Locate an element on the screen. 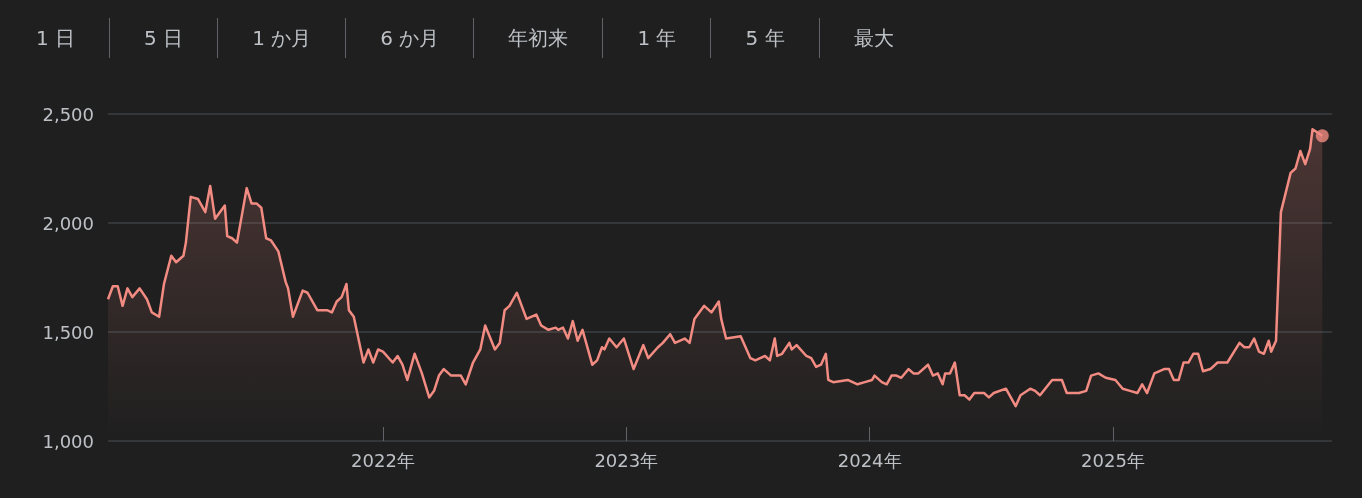  text: 6 か月 is located at coordinates (417, 38).